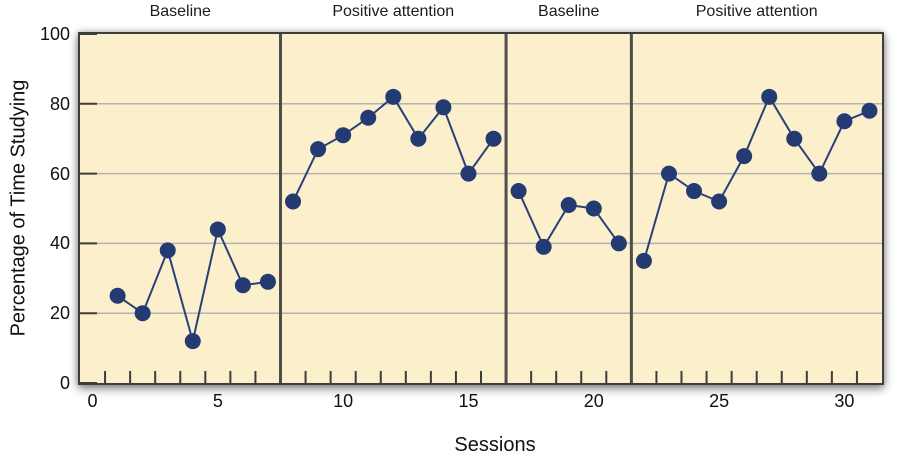 The width and height of the screenshot is (902, 464). Describe the element at coordinates (217, 401) in the screenshot. I see `x-tick-label: 5` at that location.